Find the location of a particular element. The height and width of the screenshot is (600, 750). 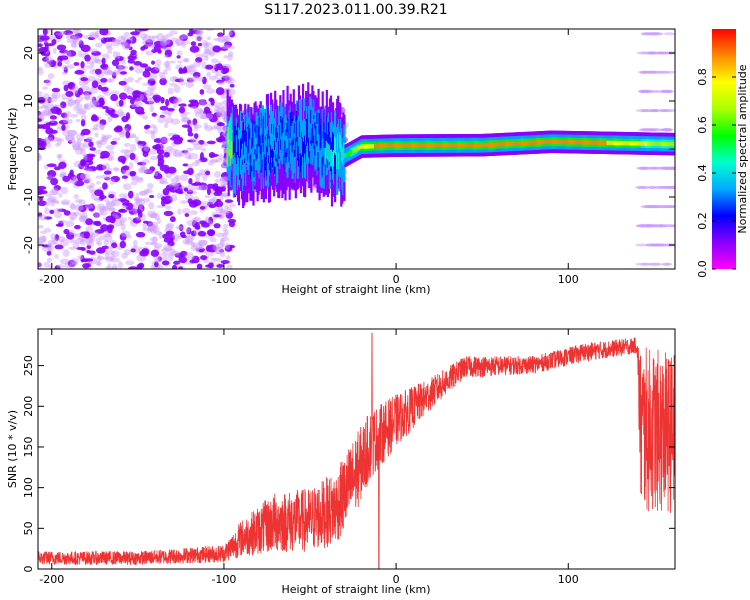

colorbar-tick-label: 0.2 is located at coordinates (702, 221).